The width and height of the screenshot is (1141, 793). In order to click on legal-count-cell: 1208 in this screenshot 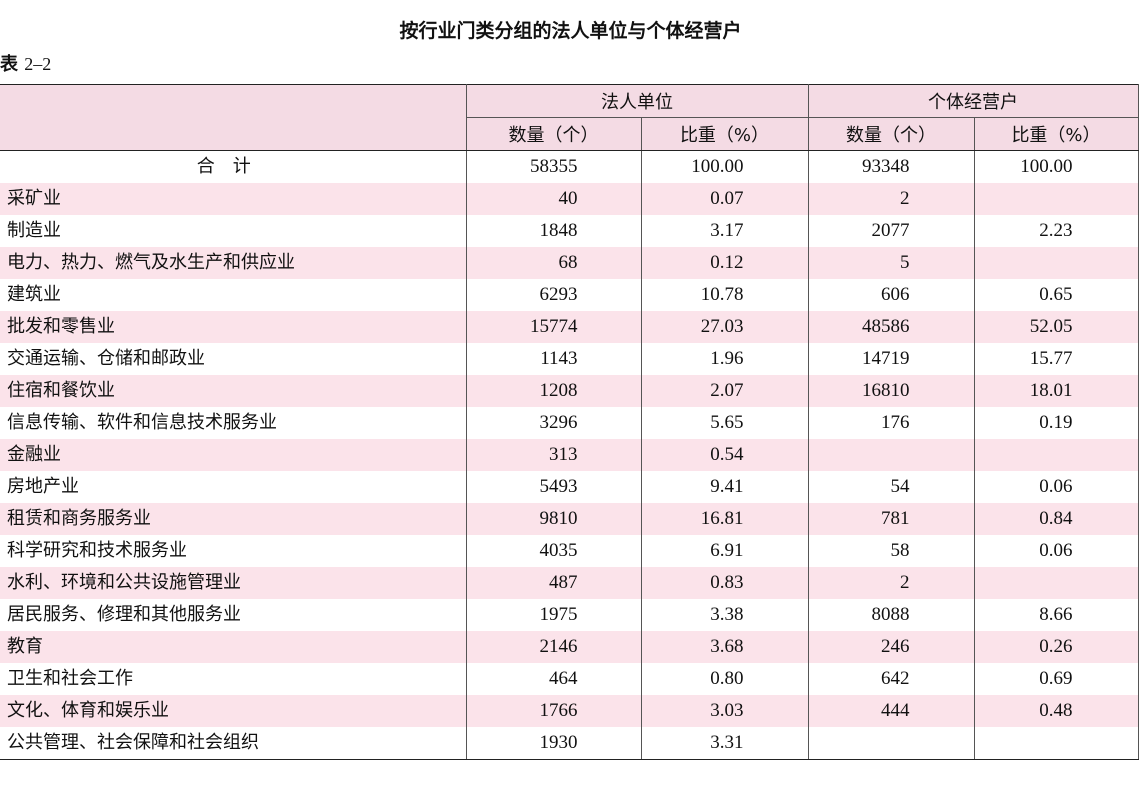, I will do `click(553, 391)`.